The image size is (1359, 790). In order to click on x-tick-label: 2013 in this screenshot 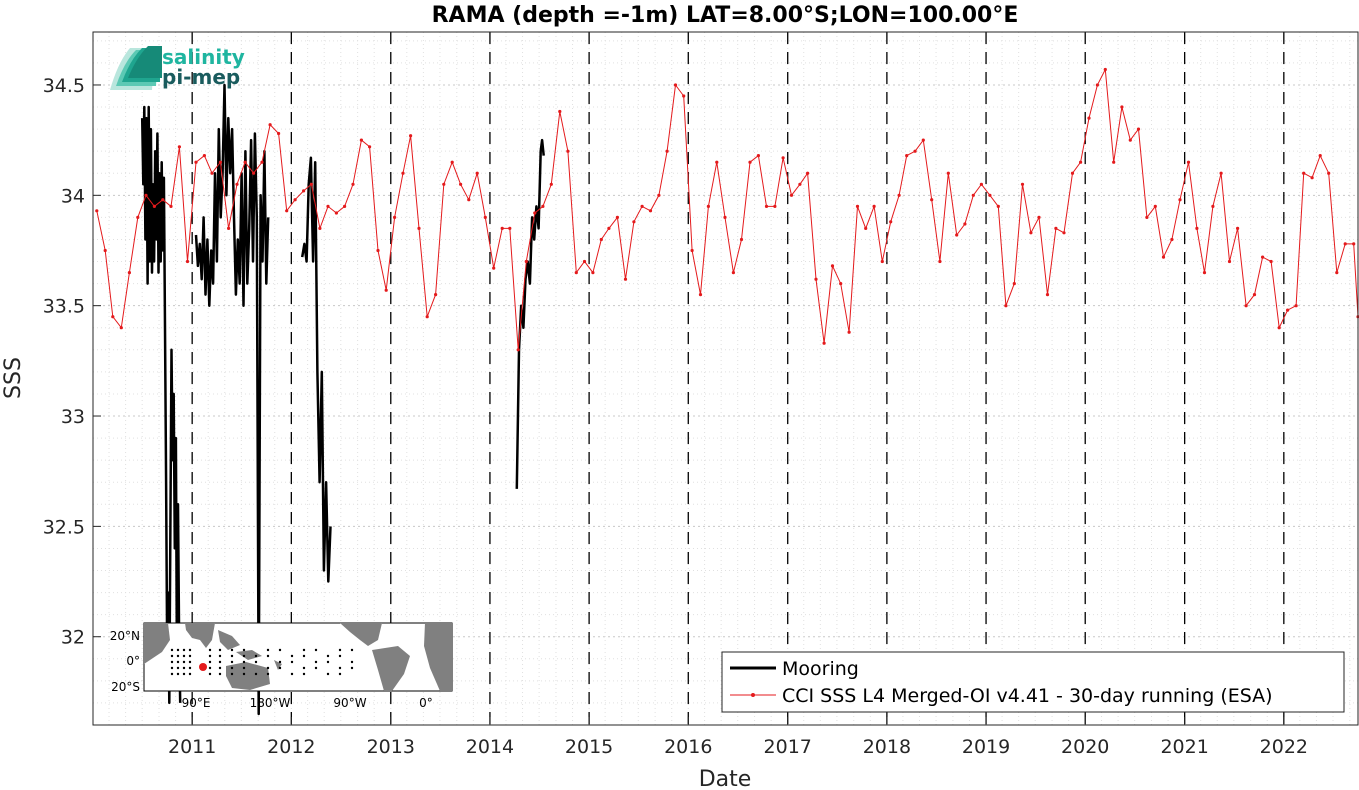, I will do `click(391, 747)`.